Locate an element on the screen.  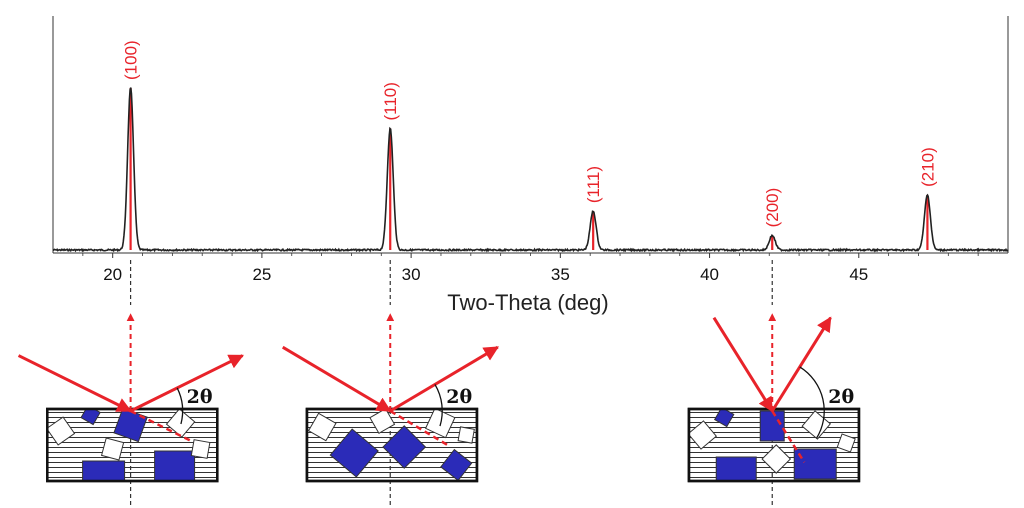
peak-label: (100) is located at coordinates (131, 60).